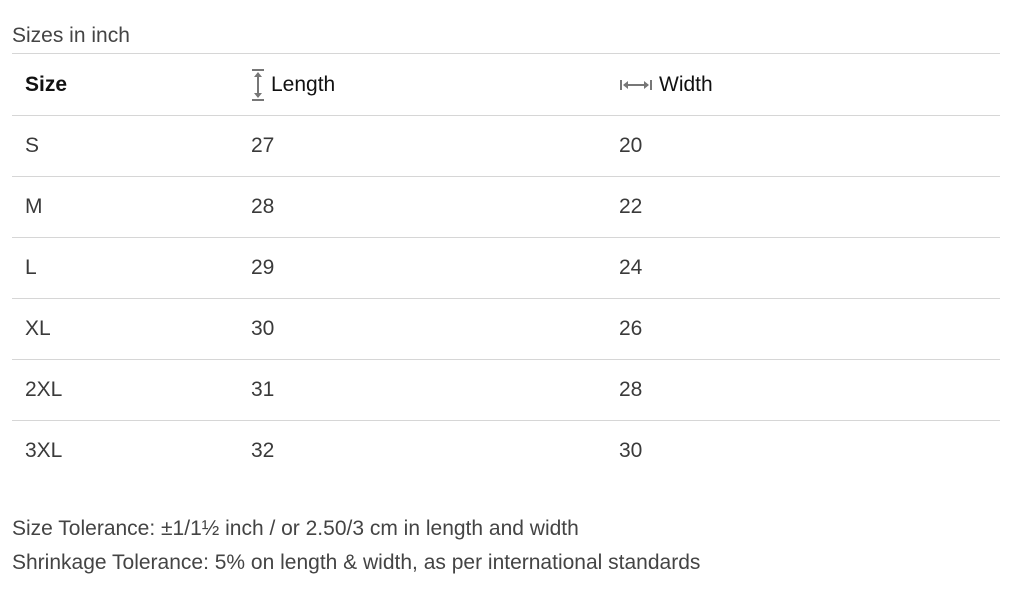 The height and width of the screenshot is (593, 1024). Describe the element at coordinates (263, 389) in the screenshot. I see `table-cell: 31` at that location.